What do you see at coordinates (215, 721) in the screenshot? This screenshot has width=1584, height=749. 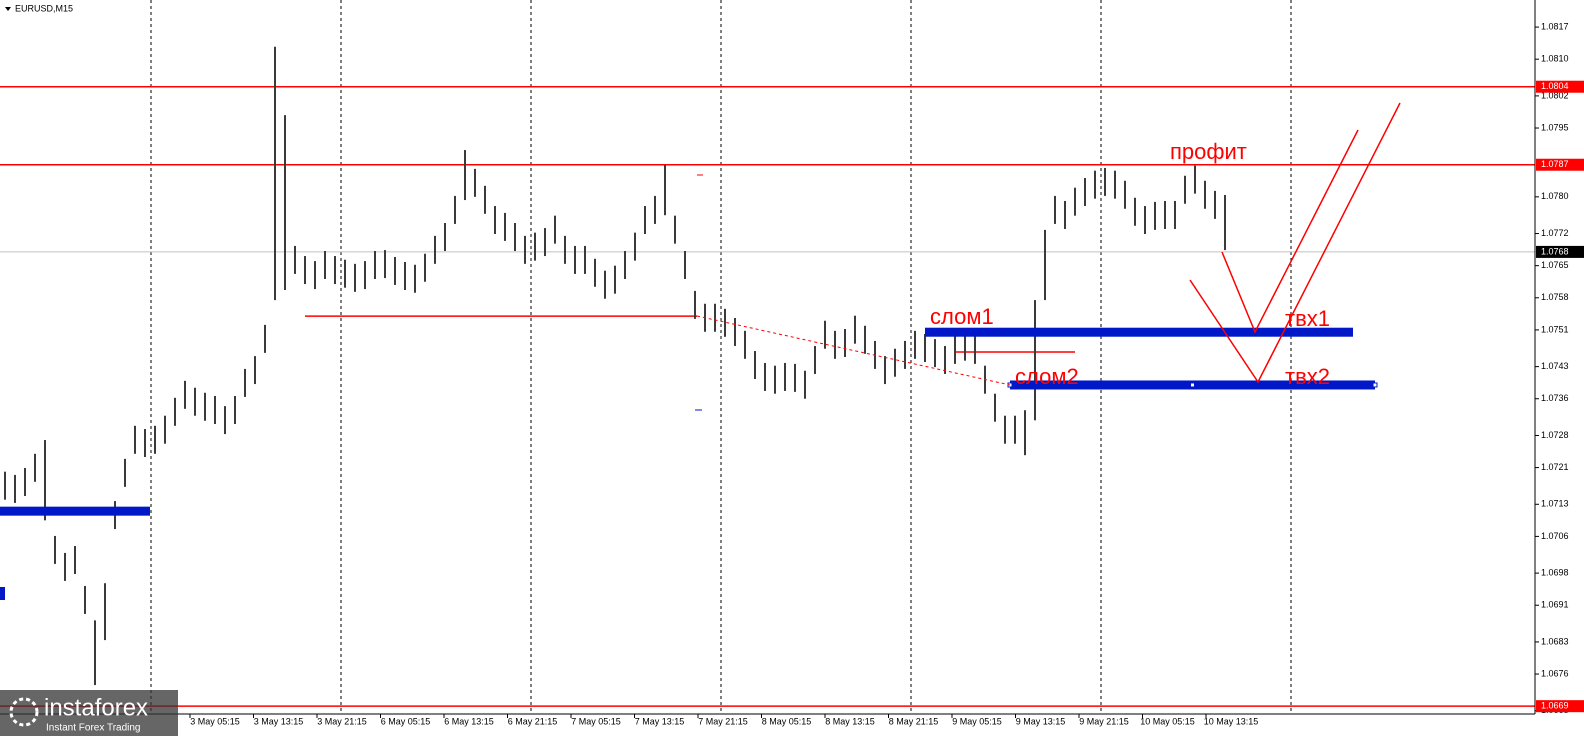 I see `x-tick-label: 3 May 05:15` at bounding box center [215, 721].